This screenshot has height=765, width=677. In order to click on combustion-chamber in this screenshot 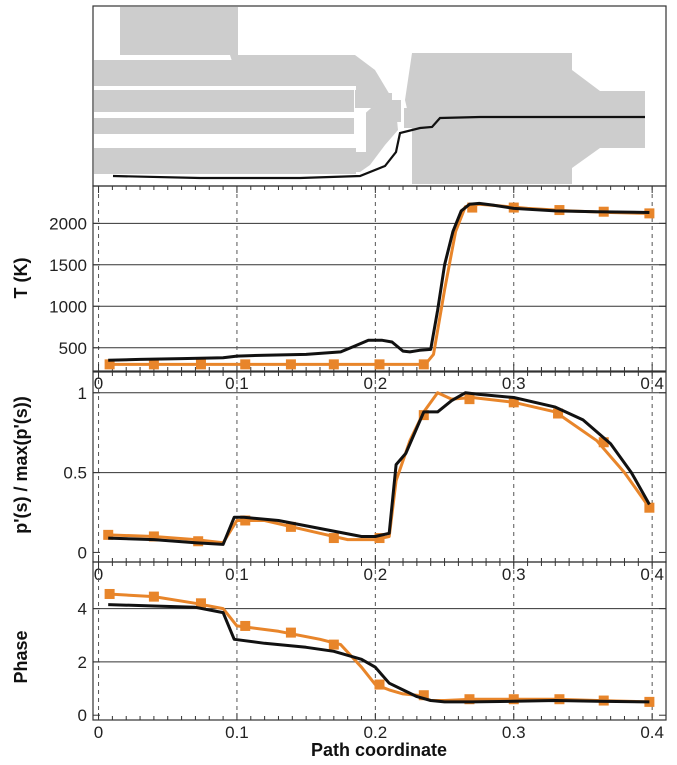, I will do `click(525, 118)`.